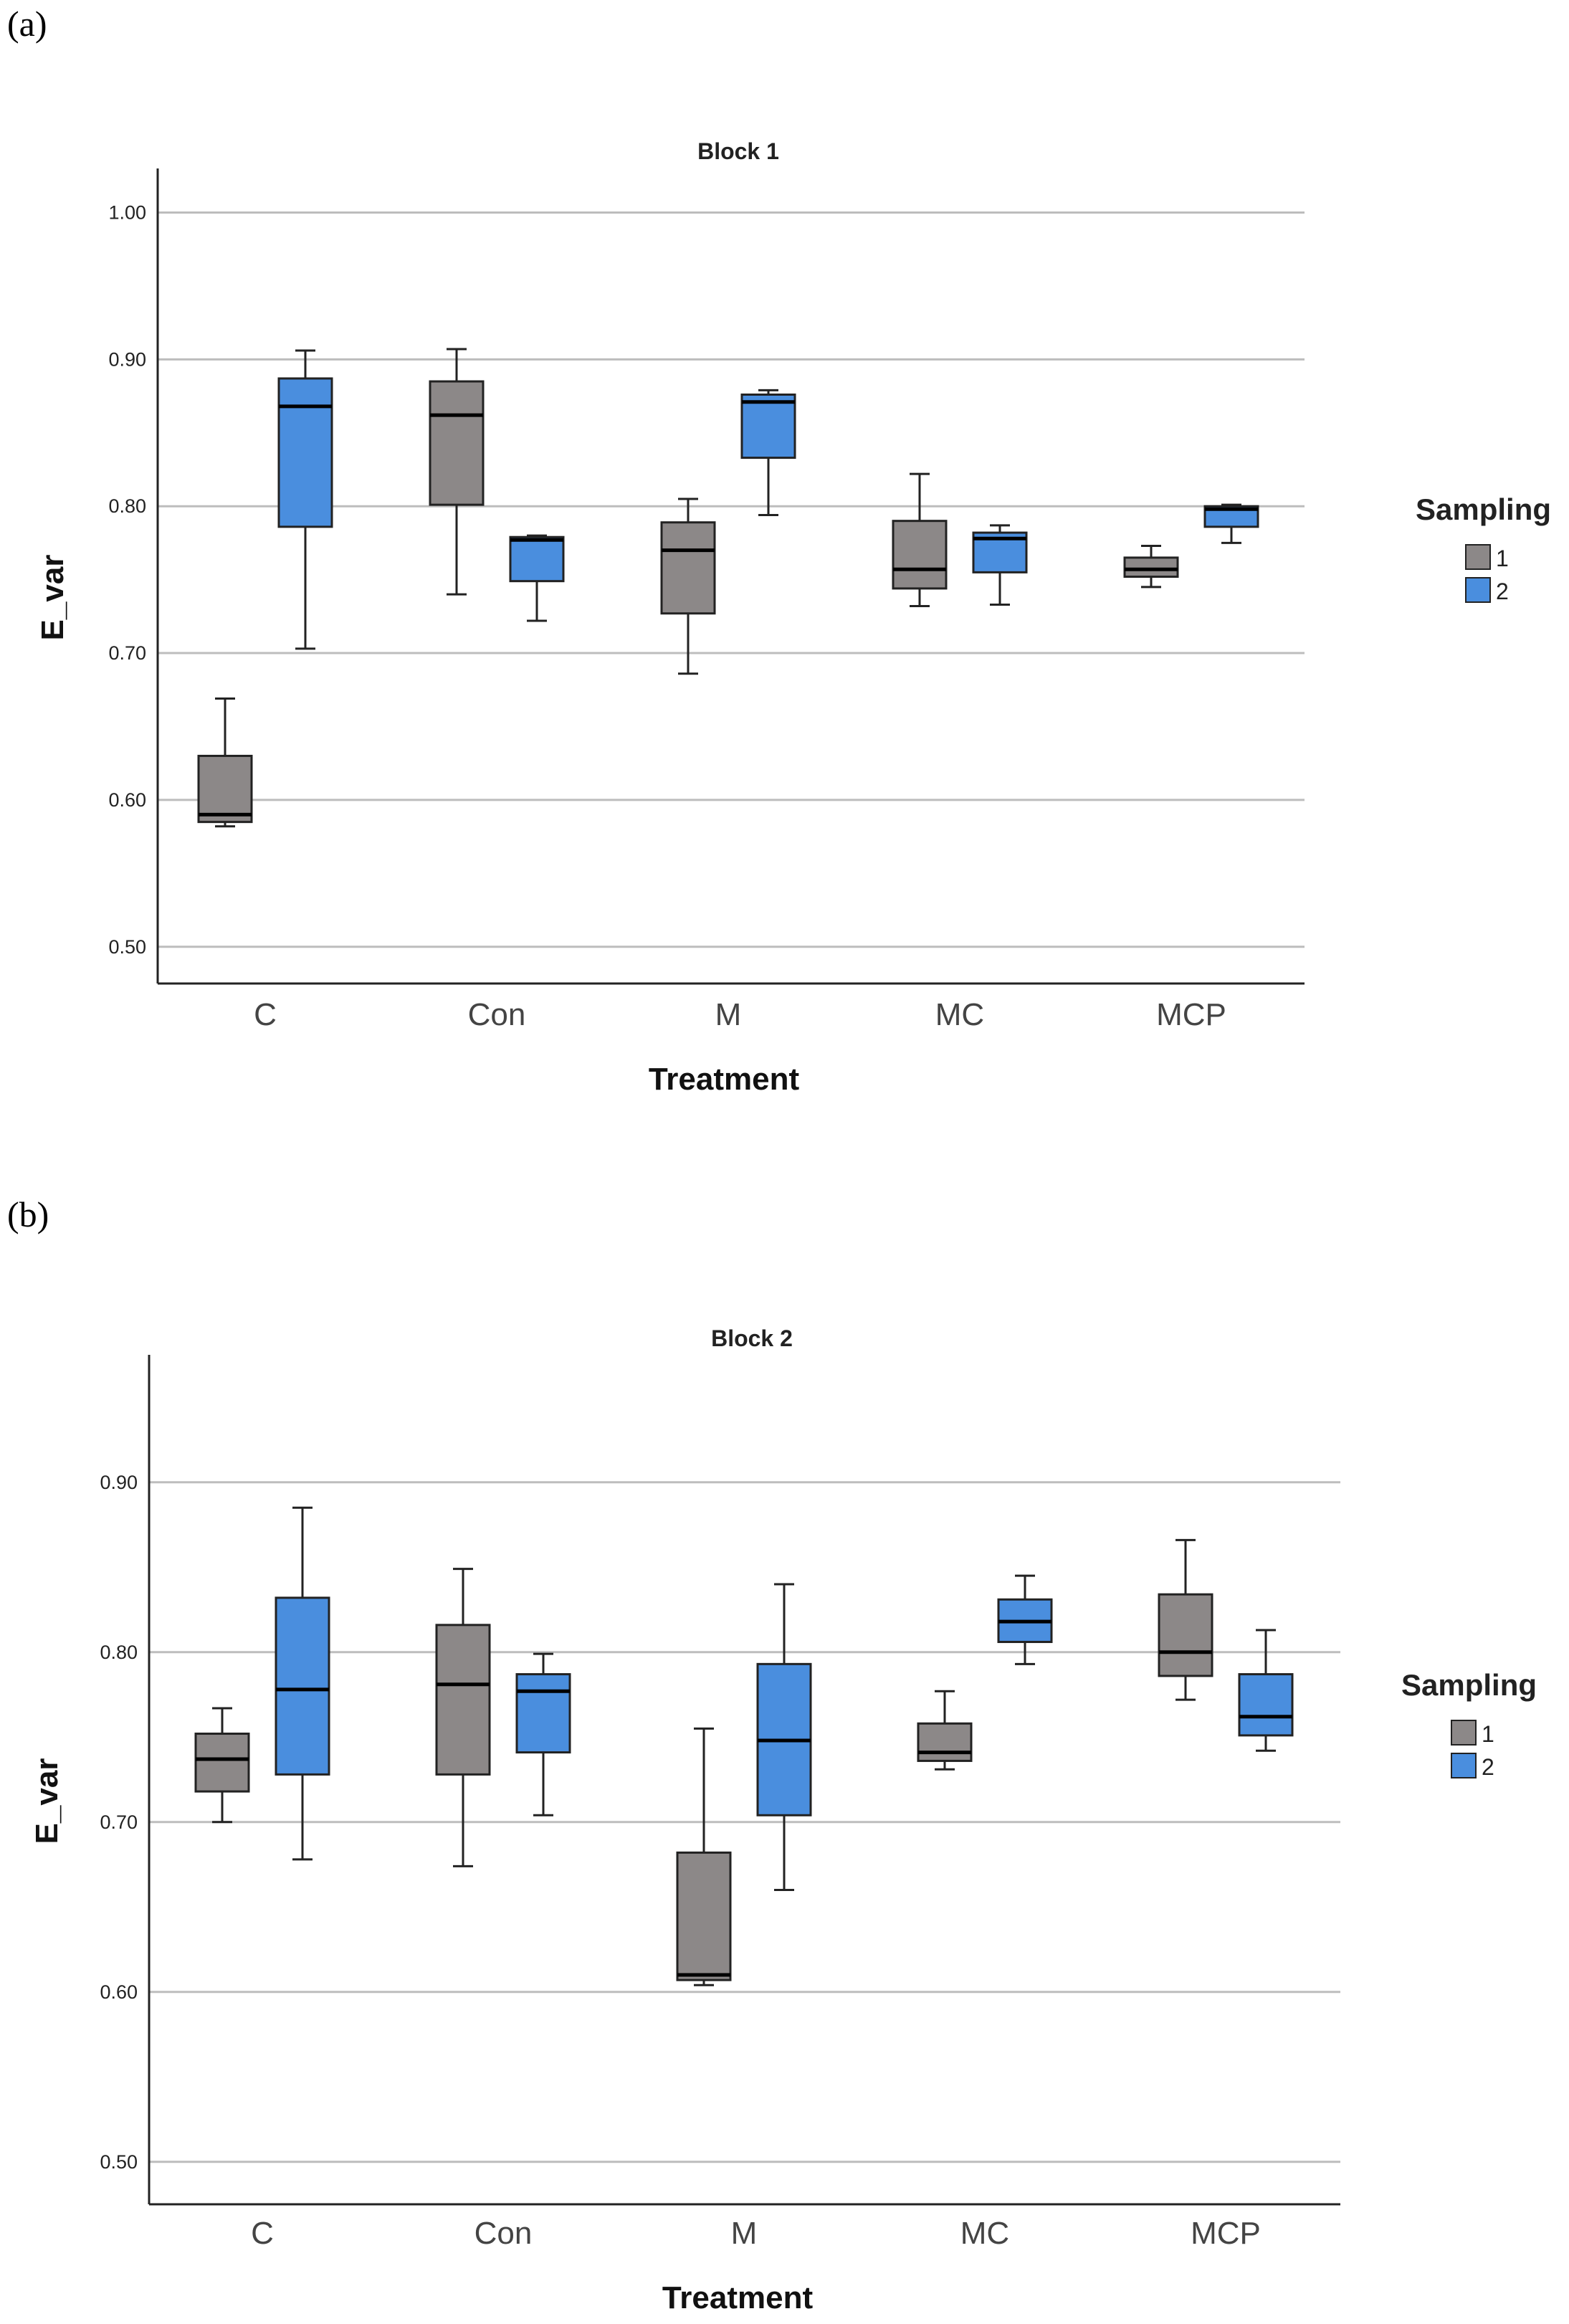 This screenshot has height=2324, width=1569. I want to click on panel-label-a: (a), so click(27, 24).